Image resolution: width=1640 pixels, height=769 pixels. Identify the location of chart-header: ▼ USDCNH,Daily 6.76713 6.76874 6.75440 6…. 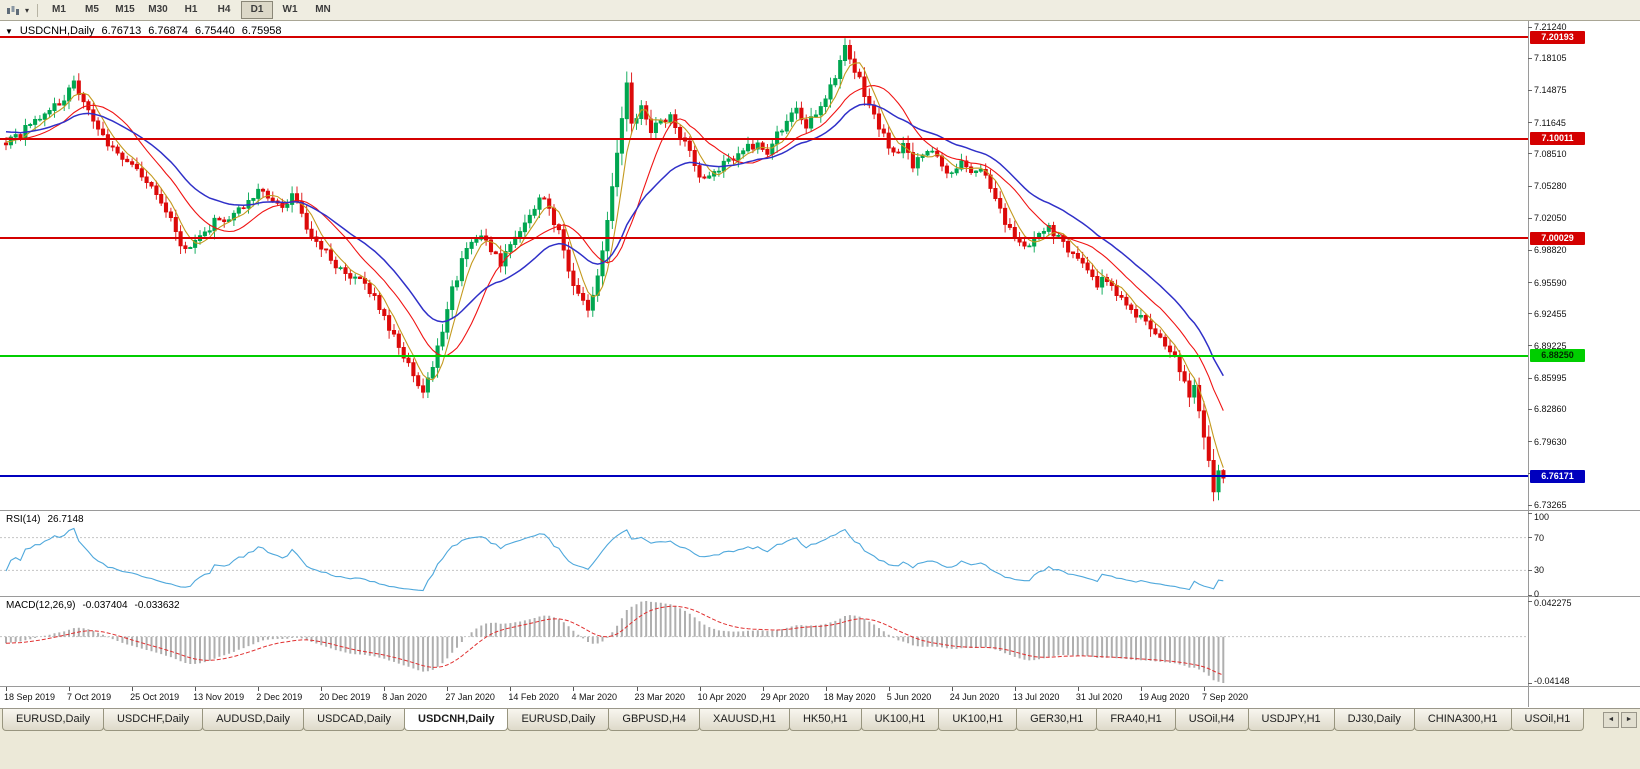
(143, 31).